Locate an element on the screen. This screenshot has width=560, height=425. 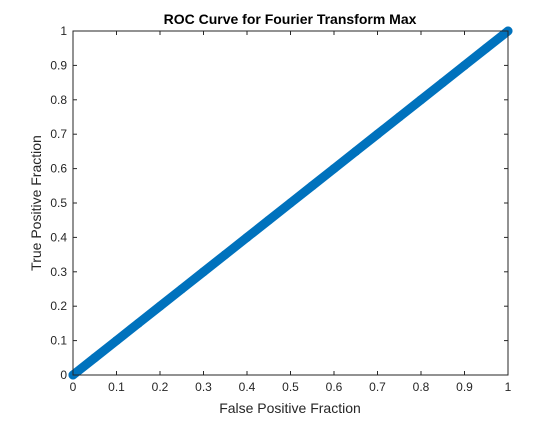
y-tick-label: 0.7 is located at coordinates (58, 134).